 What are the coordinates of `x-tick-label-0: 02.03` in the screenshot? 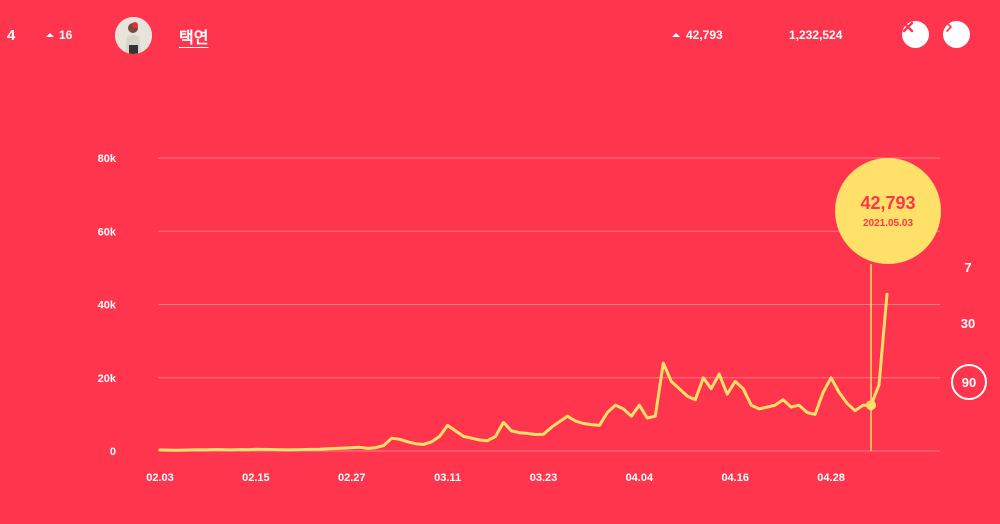 It's located at (160, 478).